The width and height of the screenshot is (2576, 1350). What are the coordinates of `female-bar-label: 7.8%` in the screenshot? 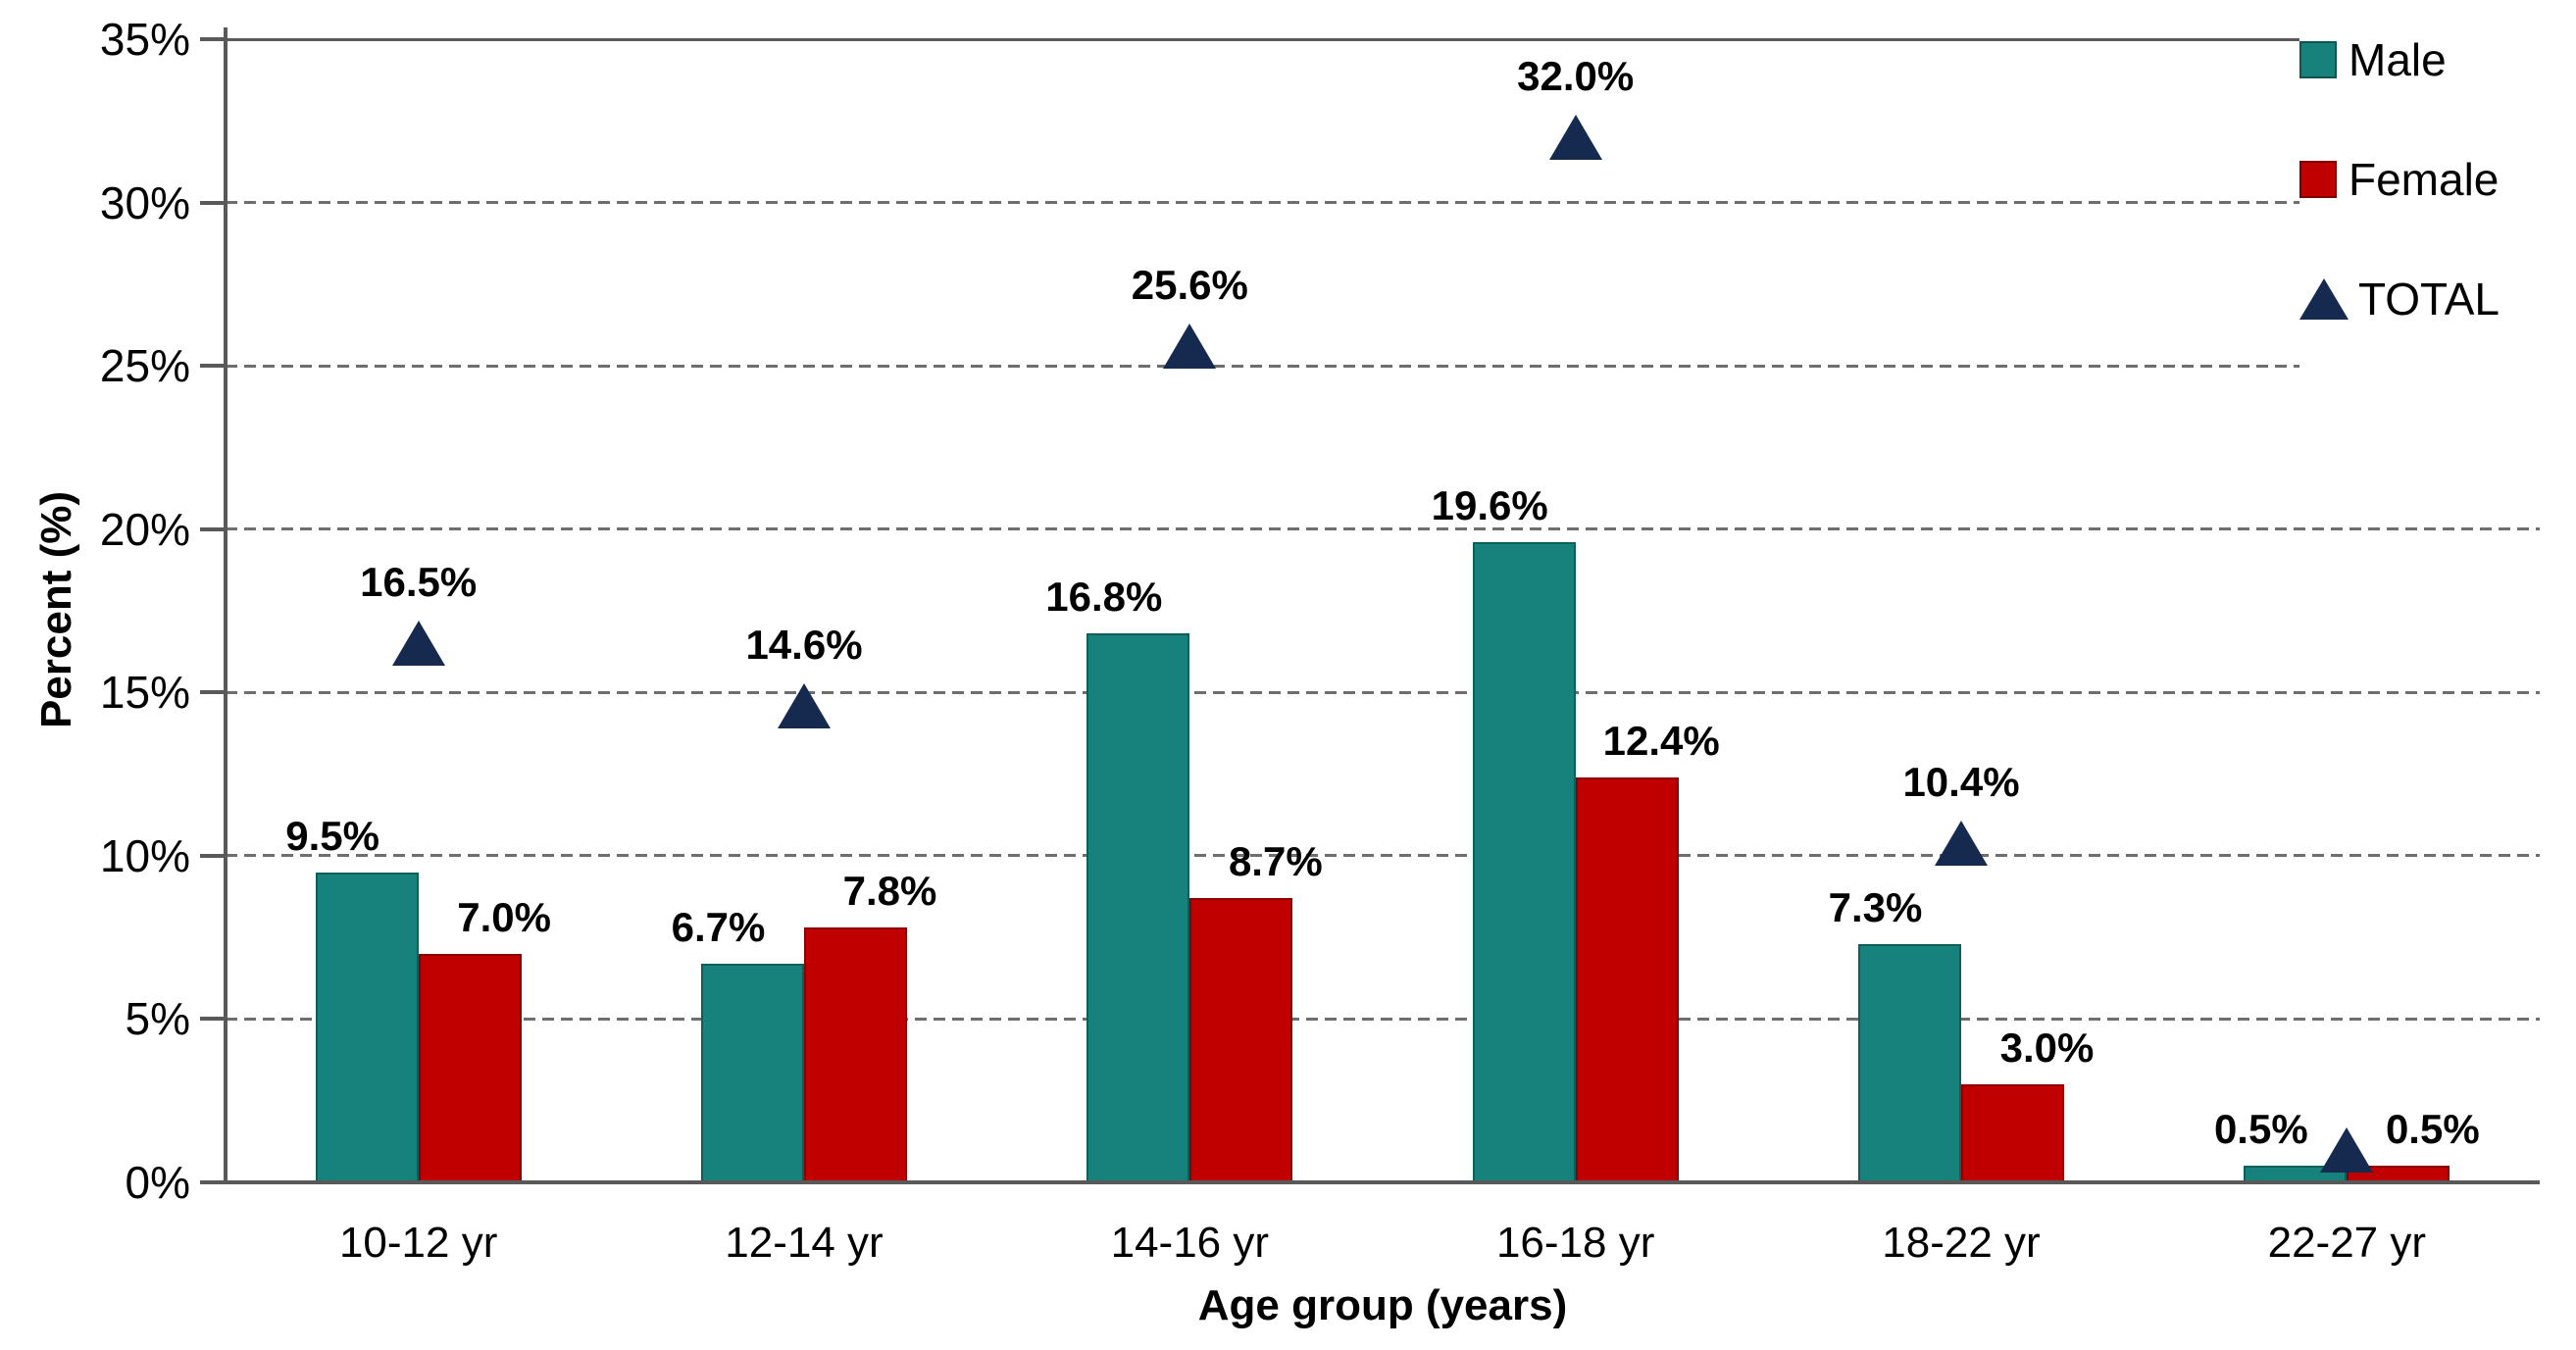 It's located at (889, 891).